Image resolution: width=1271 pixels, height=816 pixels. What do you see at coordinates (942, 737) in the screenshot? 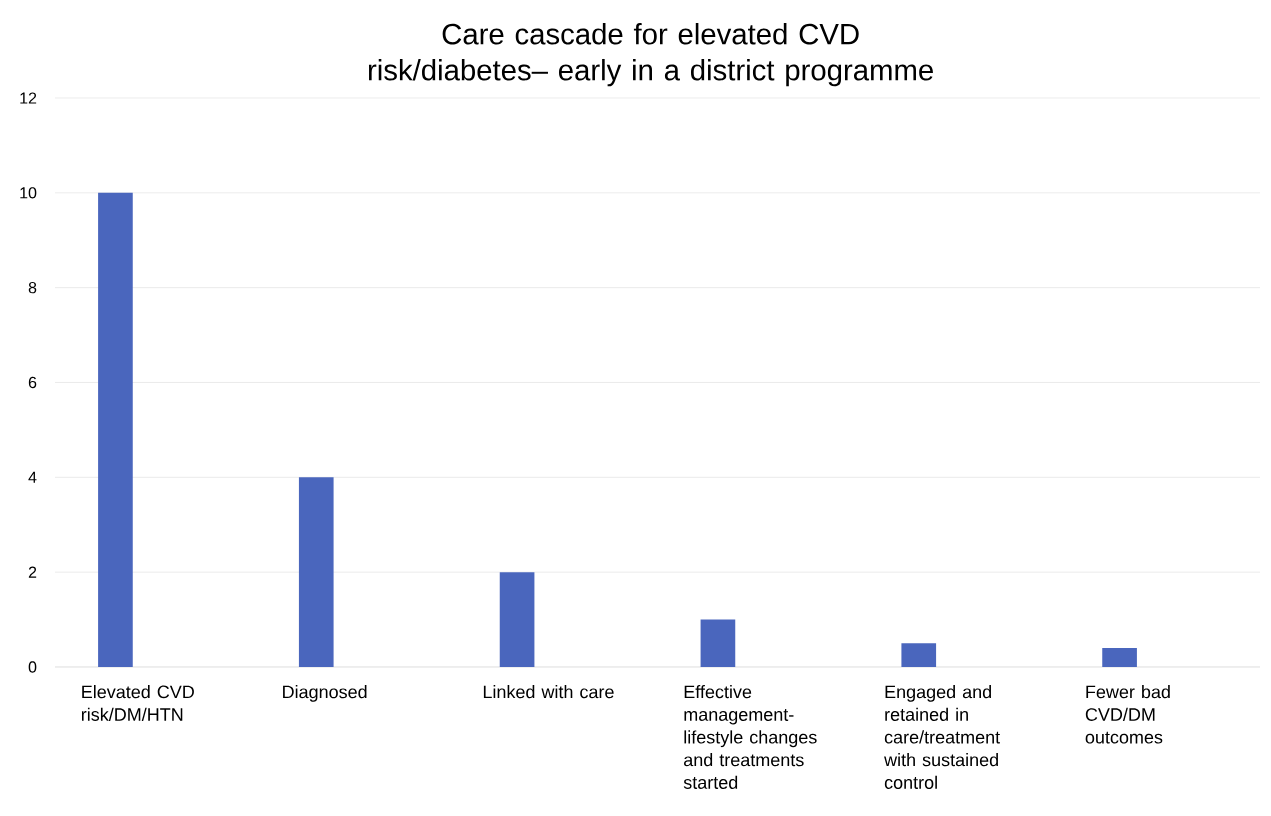
I see `x-tick-label: Engaged and retained in care/treatment with sustained control` at bounding box center [942, 737].